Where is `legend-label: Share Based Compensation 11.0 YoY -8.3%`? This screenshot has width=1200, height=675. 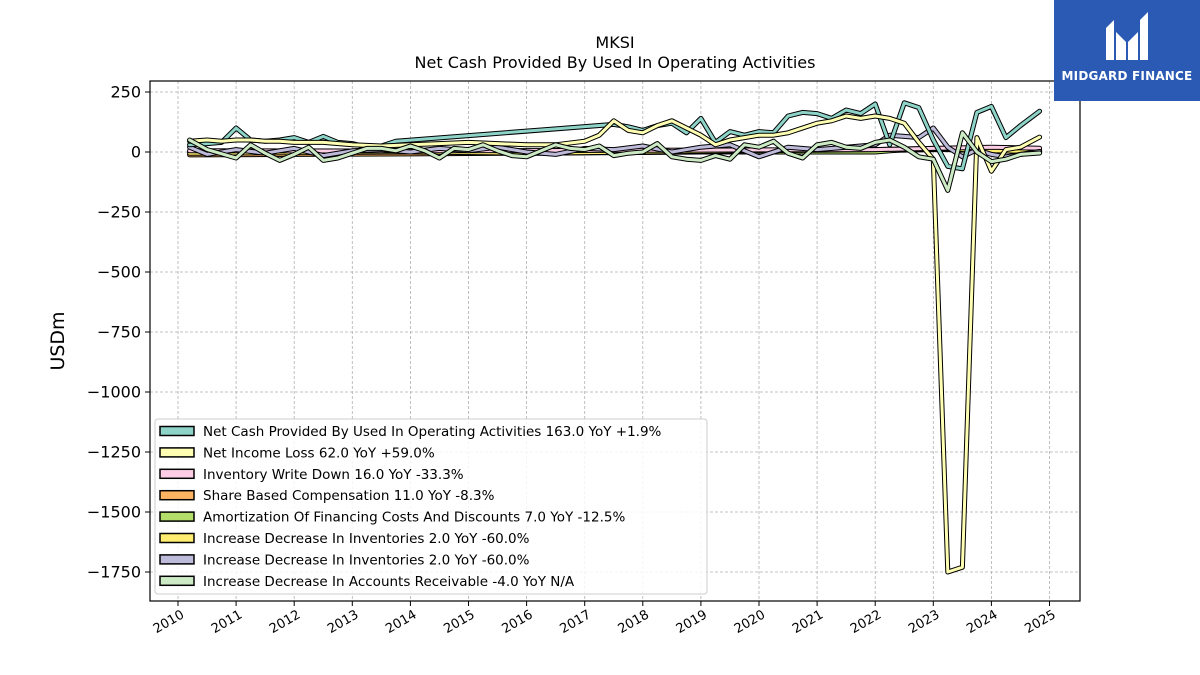
legend-label: Share Based Compensation 11.0 YoY -8.3% is located at coordinates (349, 496).